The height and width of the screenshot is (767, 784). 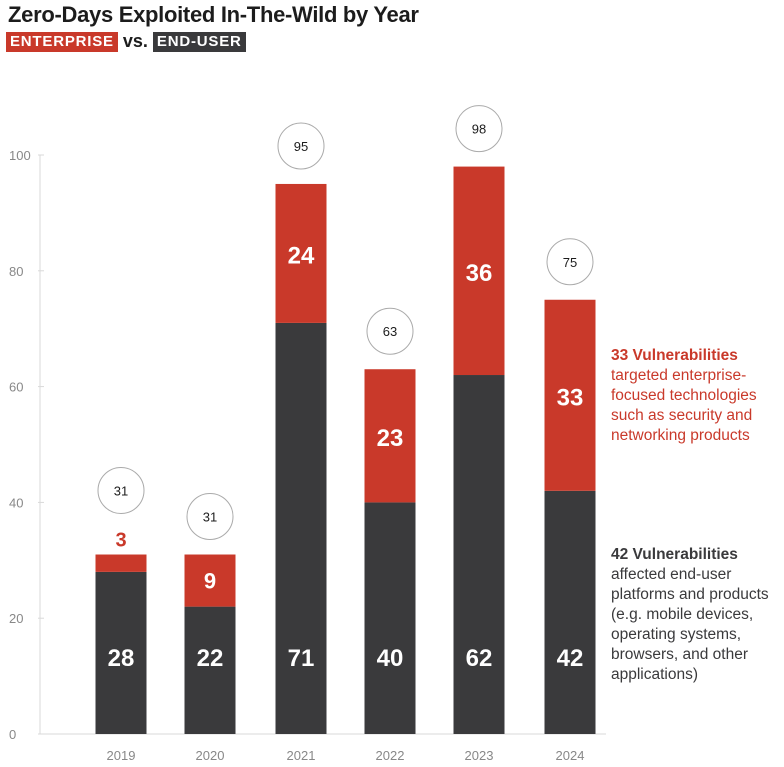 What do you see at coordinates (213, 14) in the screenshot?
I see `chart-title: Zero-Days Exploited In-The-Wild by Year` at bounding box center [213, 14].